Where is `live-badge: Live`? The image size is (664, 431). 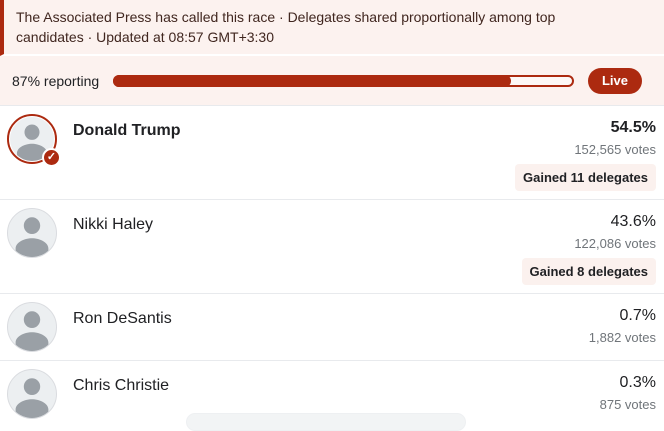 live-badge: Live is located at coordinates (614, 80).